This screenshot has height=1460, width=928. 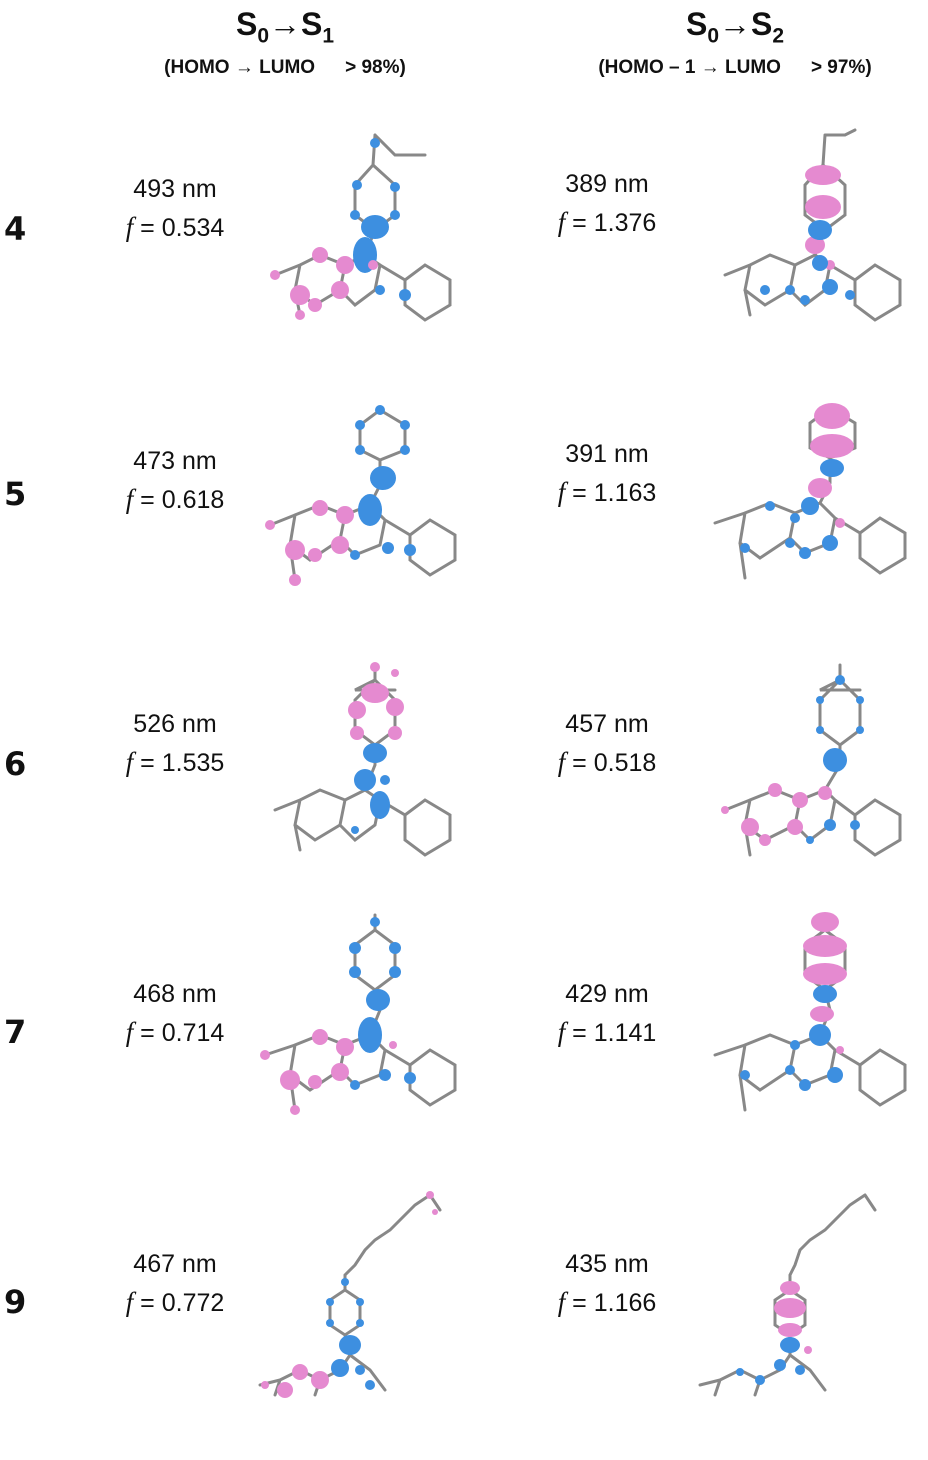 What do you see at coordinates (607, 203) in the screenshot?
I see `s2-values: 389 nm f = 1.376` at bounding box center [607, 203].